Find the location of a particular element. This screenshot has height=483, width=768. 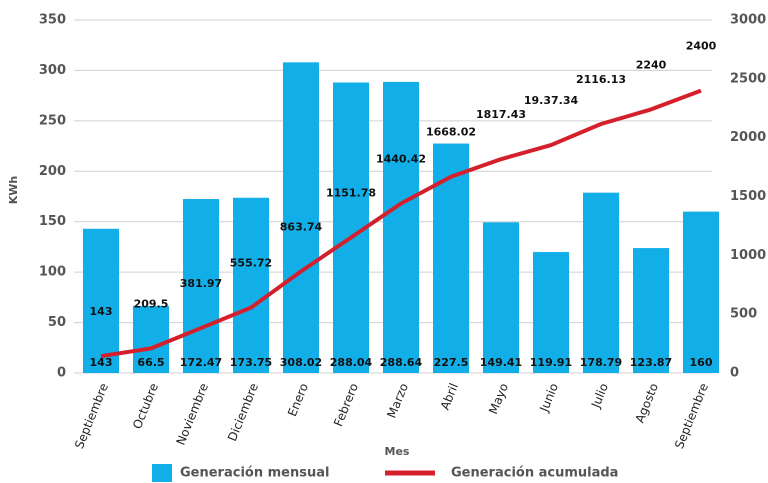

y-tick-label: 100 is located at coordinates (52, 272).